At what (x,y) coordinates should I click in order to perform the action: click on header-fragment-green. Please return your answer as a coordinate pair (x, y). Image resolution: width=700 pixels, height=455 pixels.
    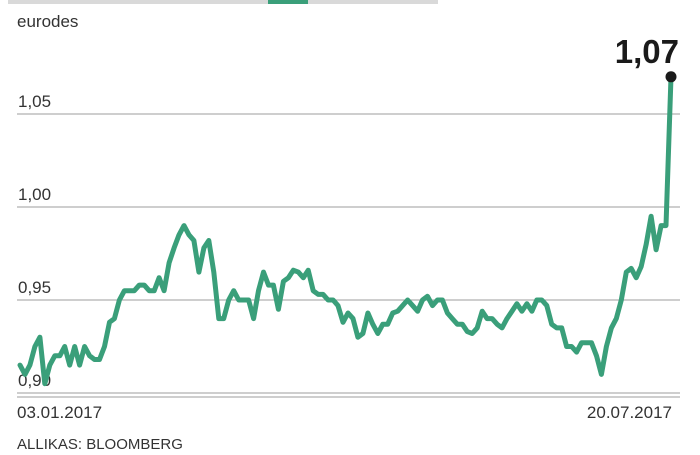
    Looking at the image, I should click on (288, 2).